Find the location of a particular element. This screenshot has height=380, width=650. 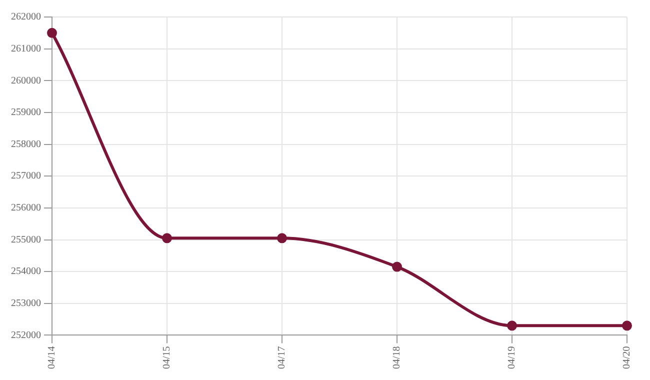

y-tick-label: 256000 is located at coordinates (26, 208).